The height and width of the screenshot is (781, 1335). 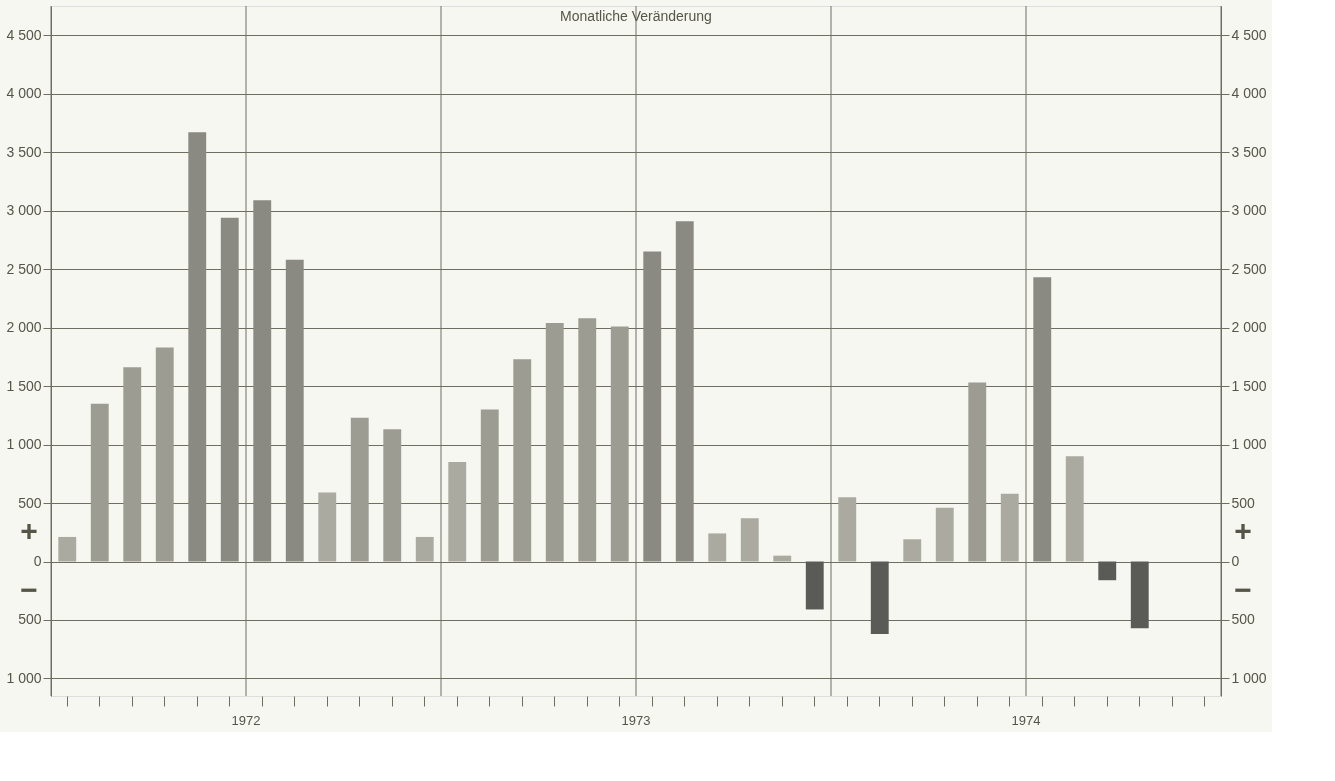 I want to click on y-tick-label: 0, so click(x=37, y=561).